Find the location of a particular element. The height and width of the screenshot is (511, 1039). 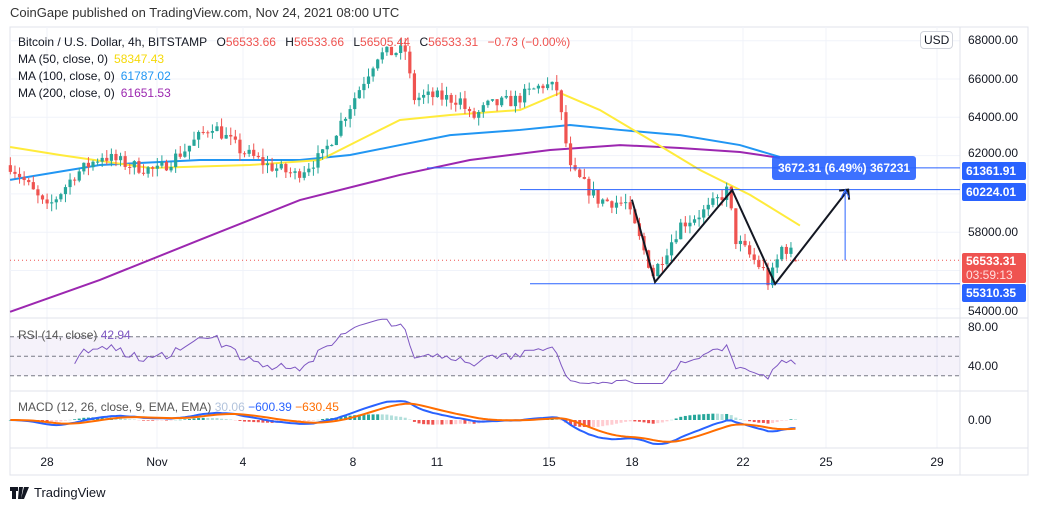

time-tick: 4 is located at coordinates (243, 462).